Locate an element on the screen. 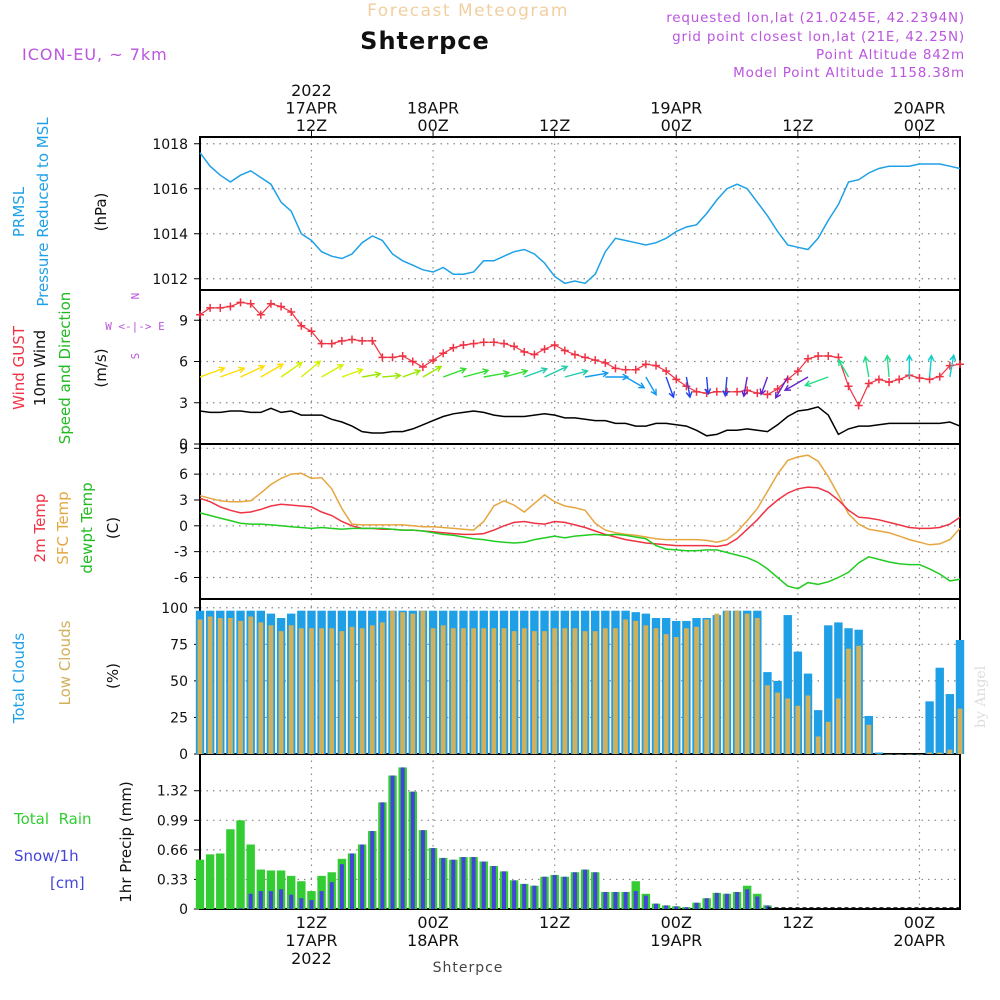 Image resolution: width=1000 pixels, height=1000 pixels. pressure-unit: (hPa) is located at coordinates (101, 212).